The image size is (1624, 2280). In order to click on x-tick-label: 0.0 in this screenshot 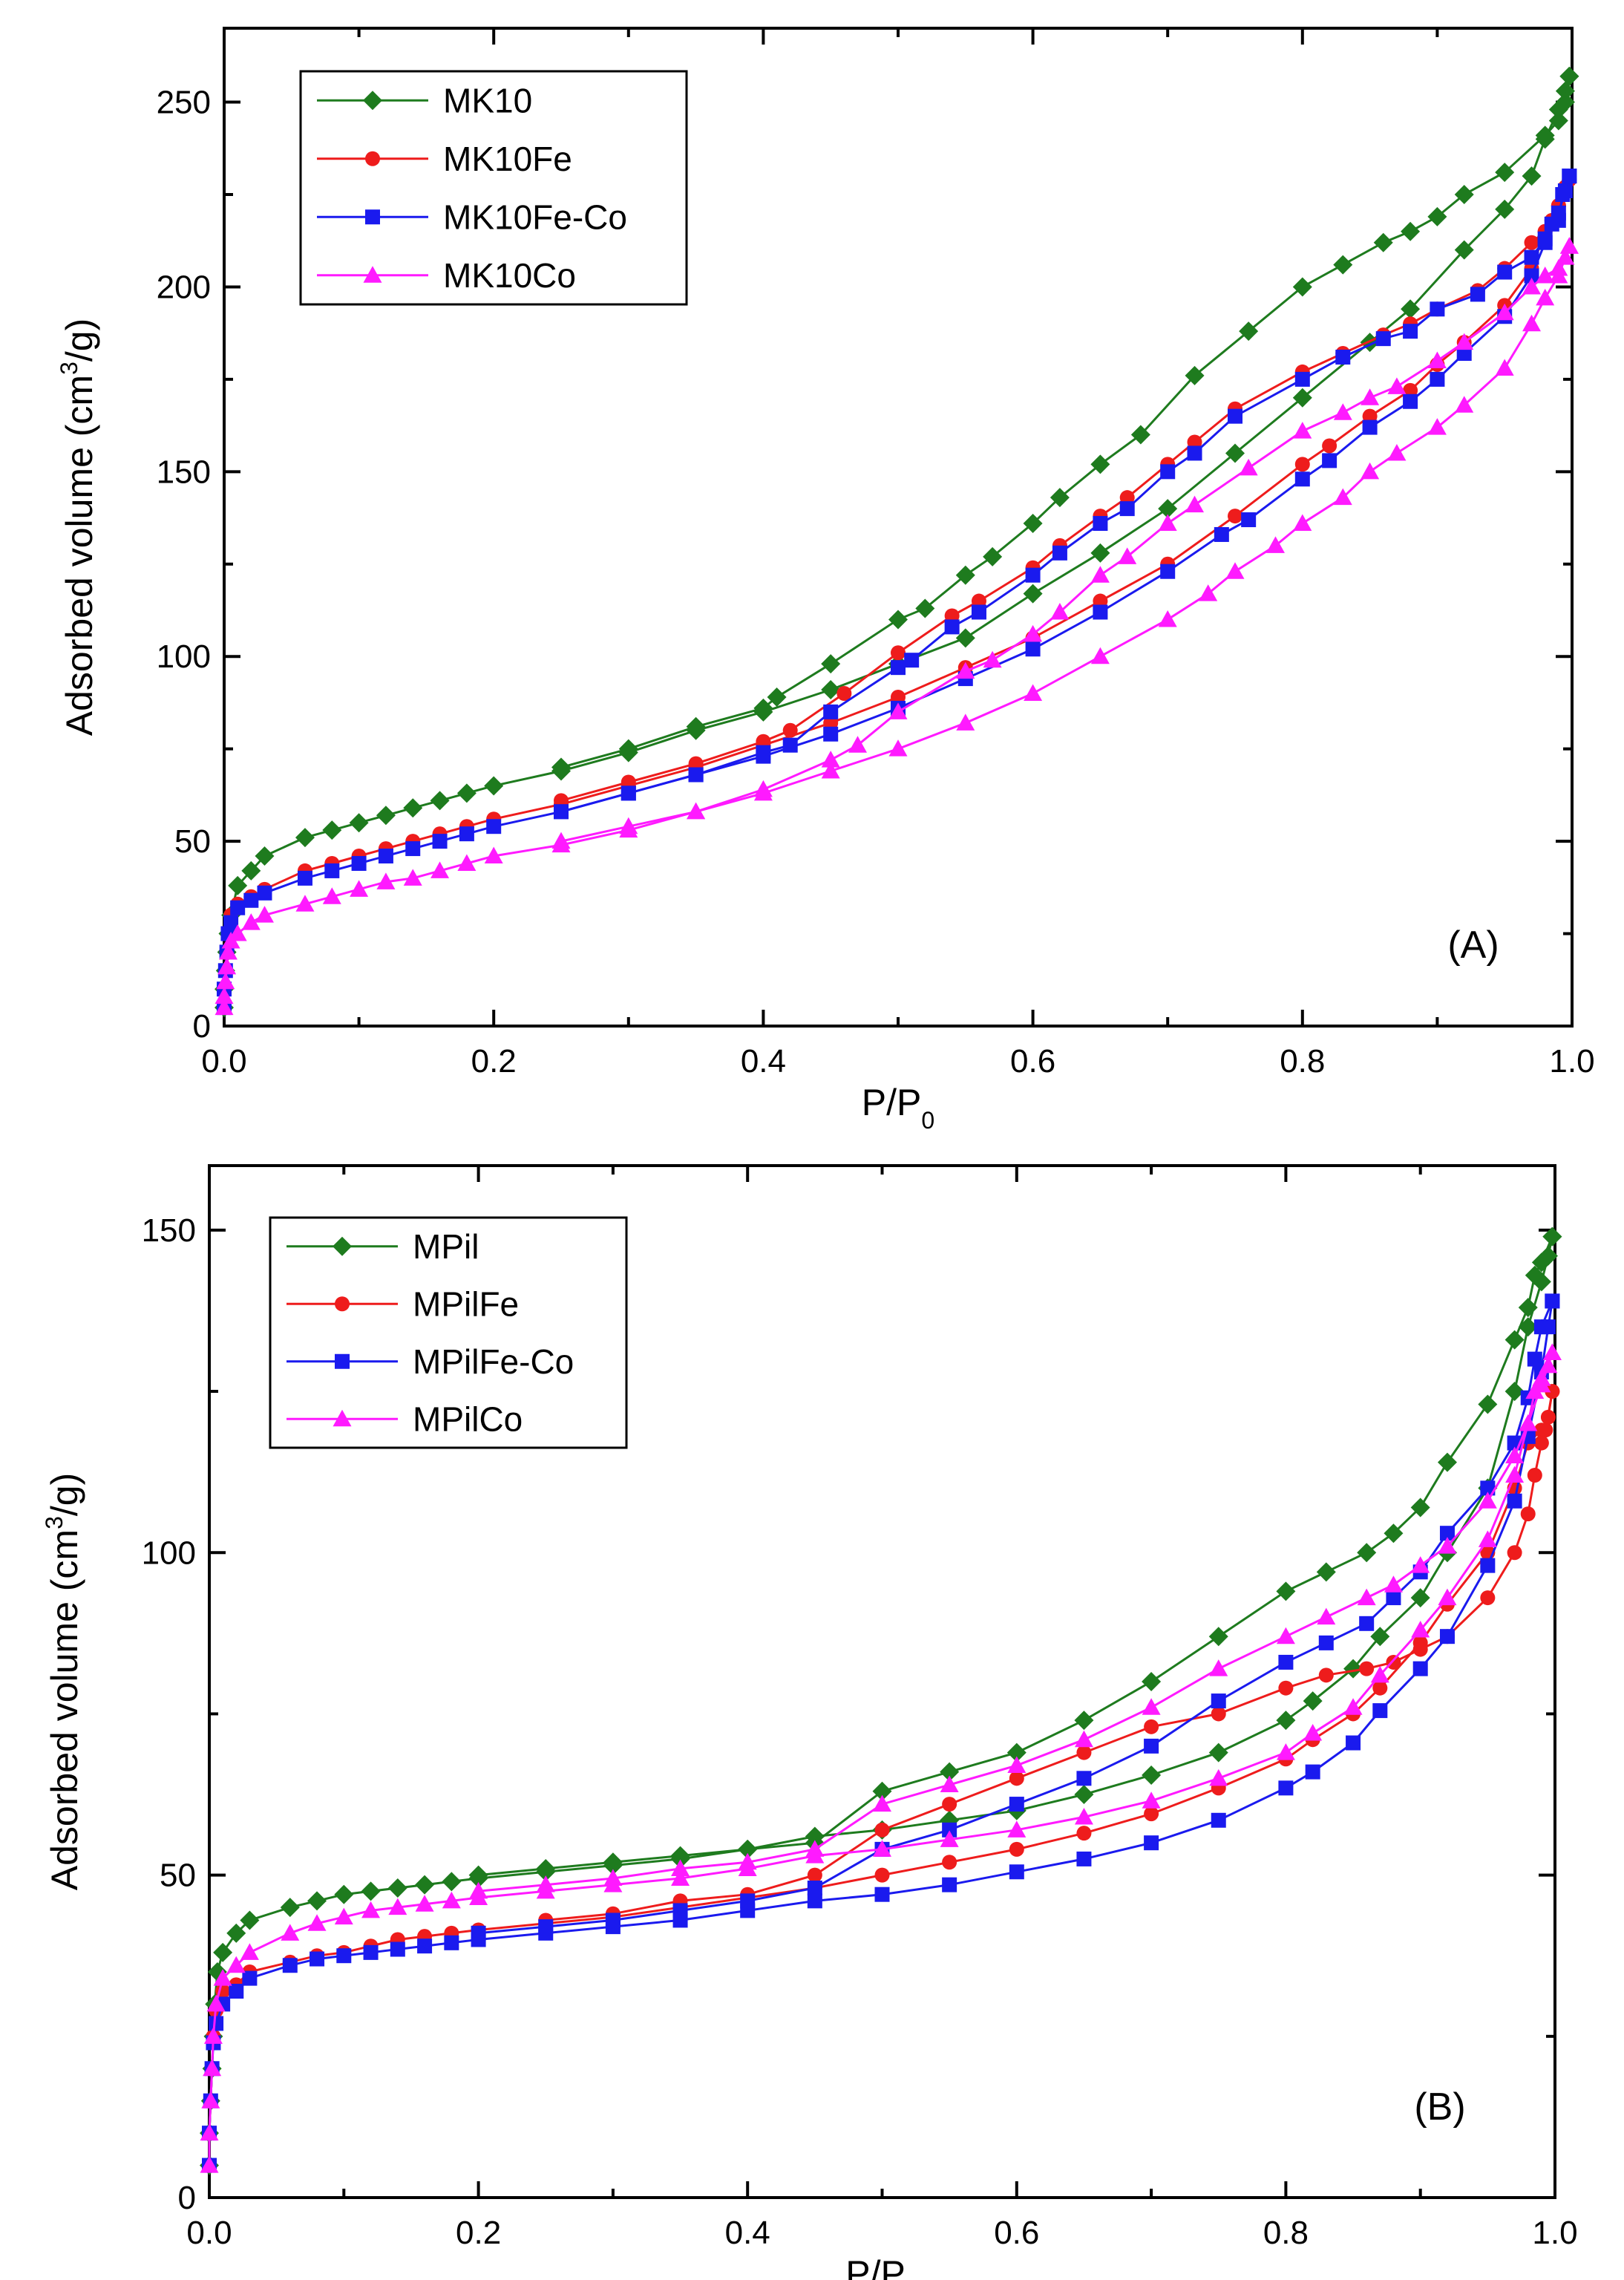, I will do `click(209, 2233)`.